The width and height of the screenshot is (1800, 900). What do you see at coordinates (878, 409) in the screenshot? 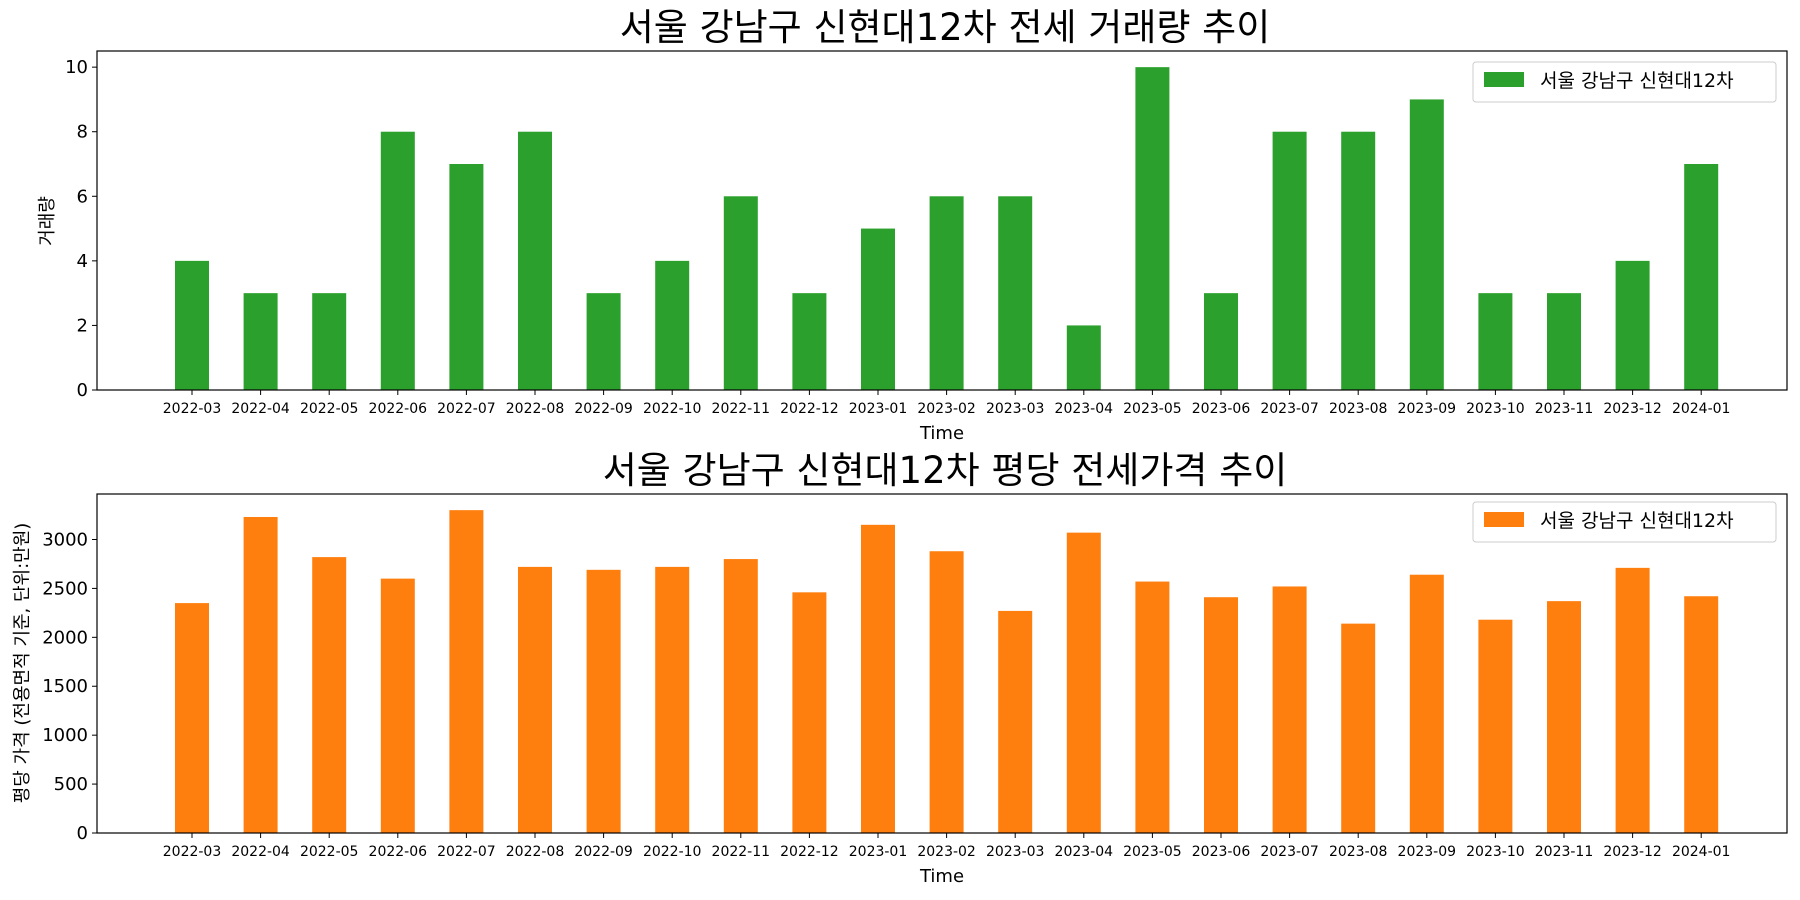
I see `x-tick-label: 2023-01` at bounding box center [878, 409].